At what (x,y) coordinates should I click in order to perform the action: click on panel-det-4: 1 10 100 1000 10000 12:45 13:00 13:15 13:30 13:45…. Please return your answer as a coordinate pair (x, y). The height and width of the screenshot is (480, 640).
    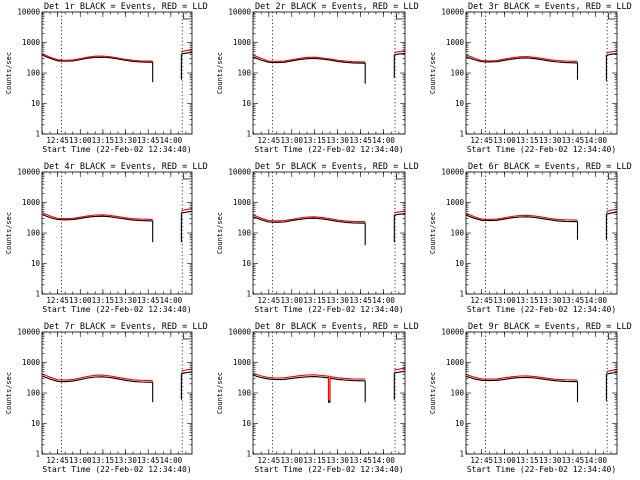
    Looking at the image, I should click on (106, 238).